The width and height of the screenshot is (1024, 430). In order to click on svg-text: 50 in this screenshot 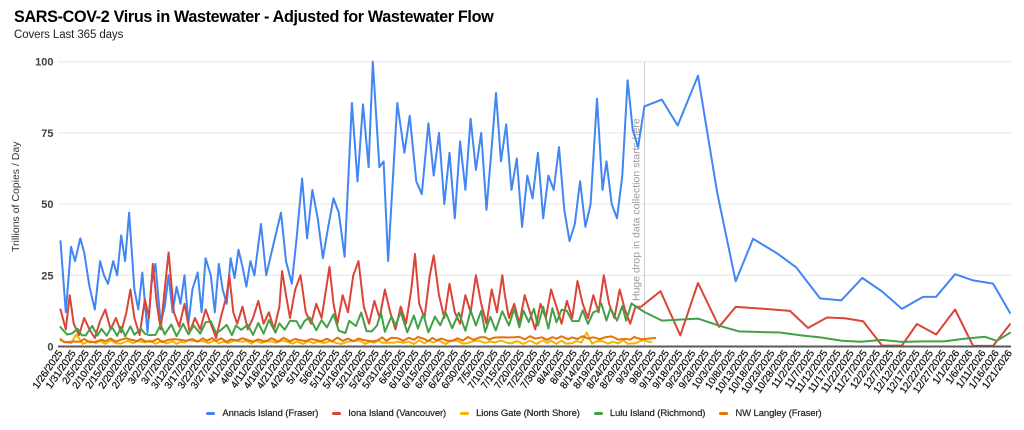, I will do `click(47, 205)`.